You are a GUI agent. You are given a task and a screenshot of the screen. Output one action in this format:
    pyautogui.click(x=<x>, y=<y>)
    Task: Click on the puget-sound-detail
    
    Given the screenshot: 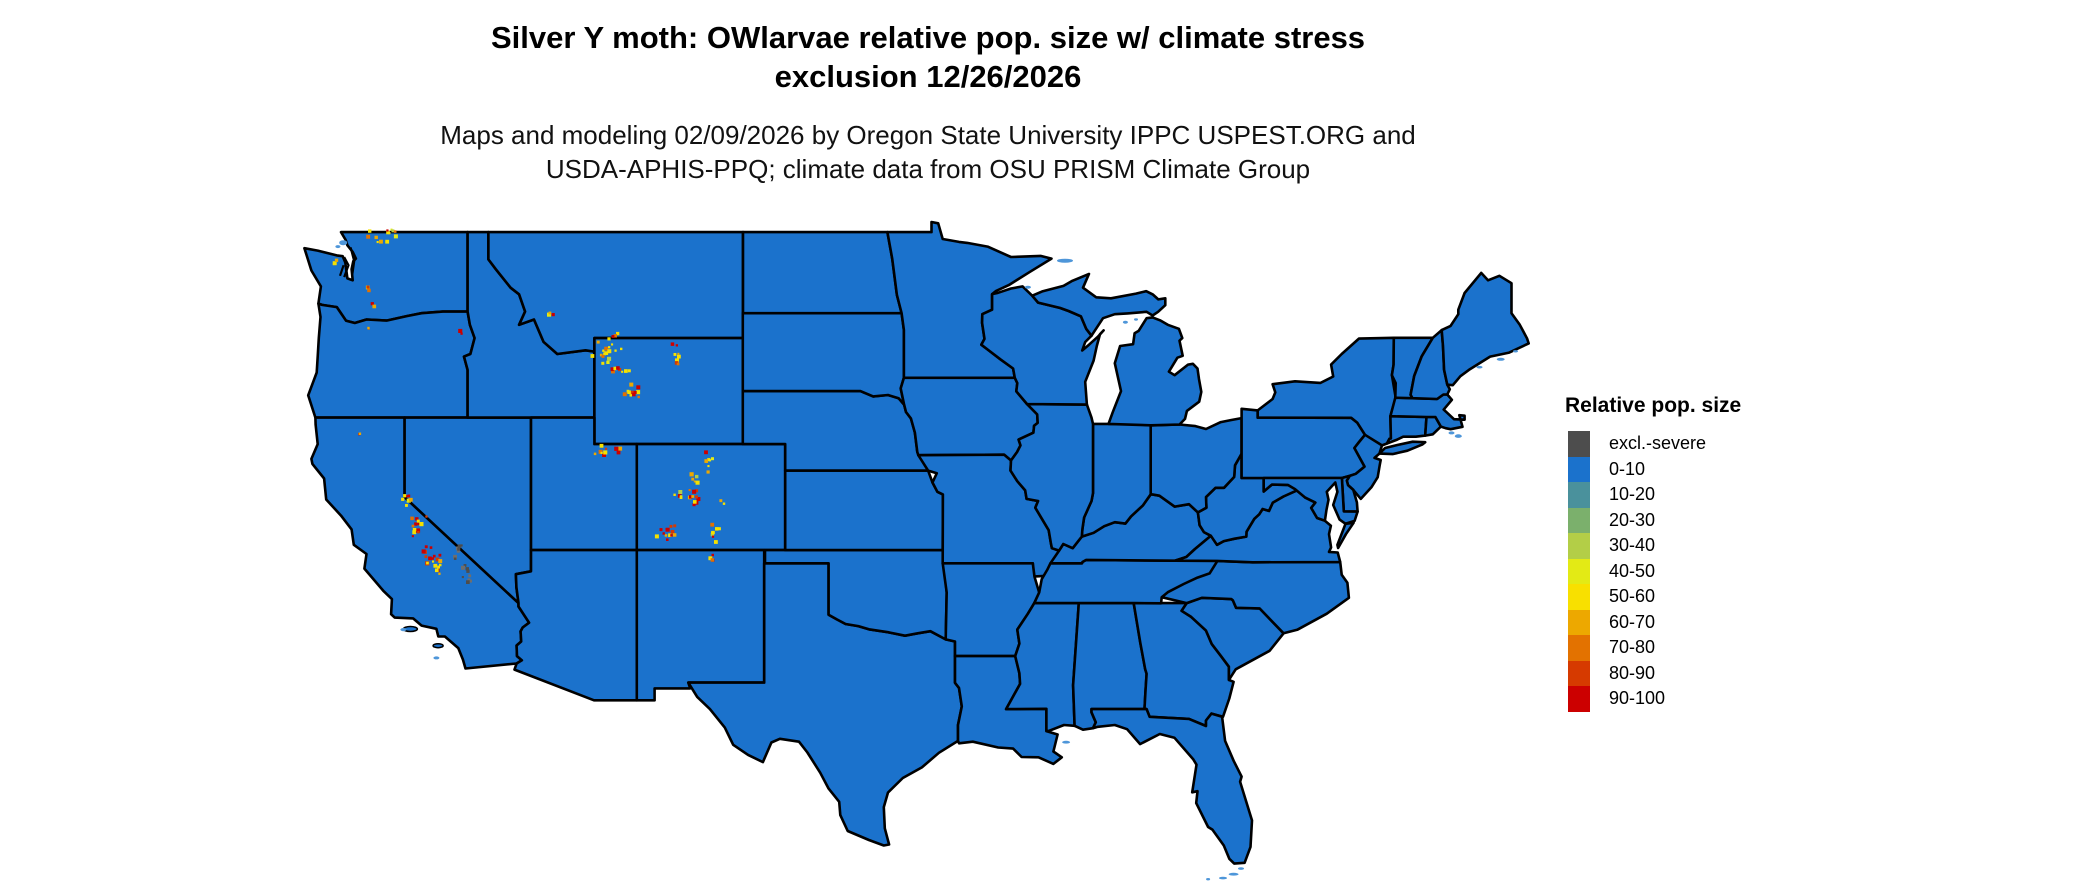 What is the action you would take?
    pyautogui.click(x=347, y=262)
    